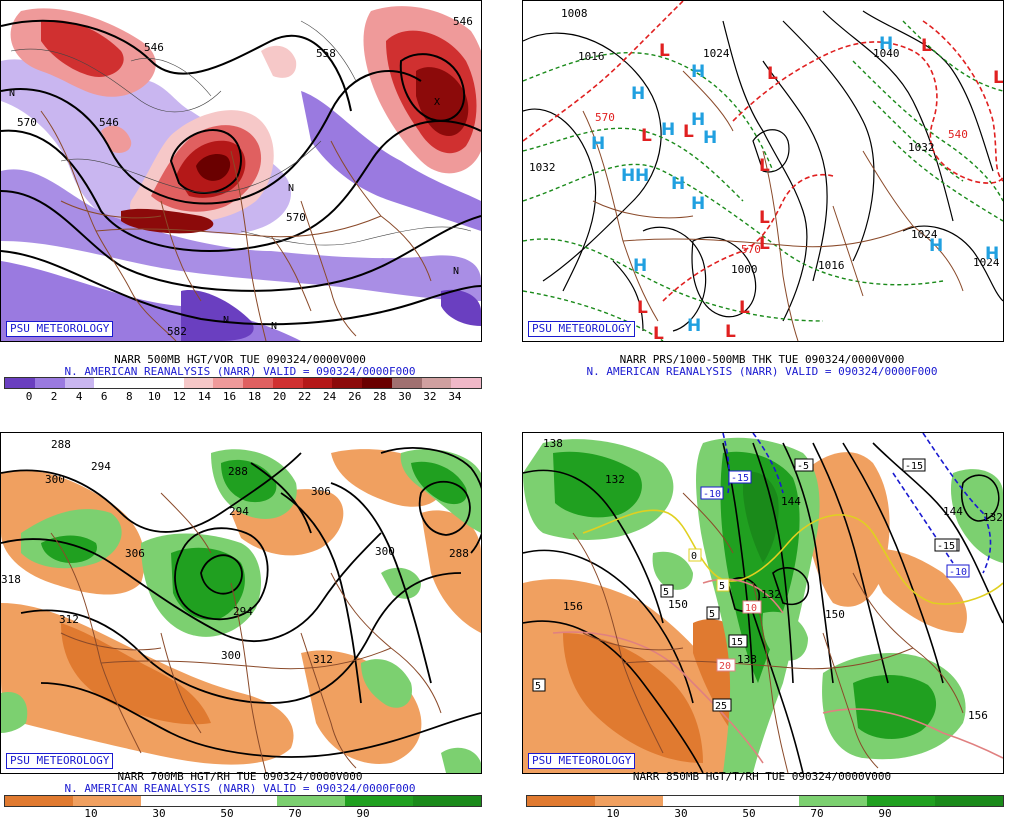 This screenshot has height=820, width=1024. What do you see at coordinates (330, 396) in the screenshot?
I see `colorbar-tick-label: 24` at bounding box center [330, 396].